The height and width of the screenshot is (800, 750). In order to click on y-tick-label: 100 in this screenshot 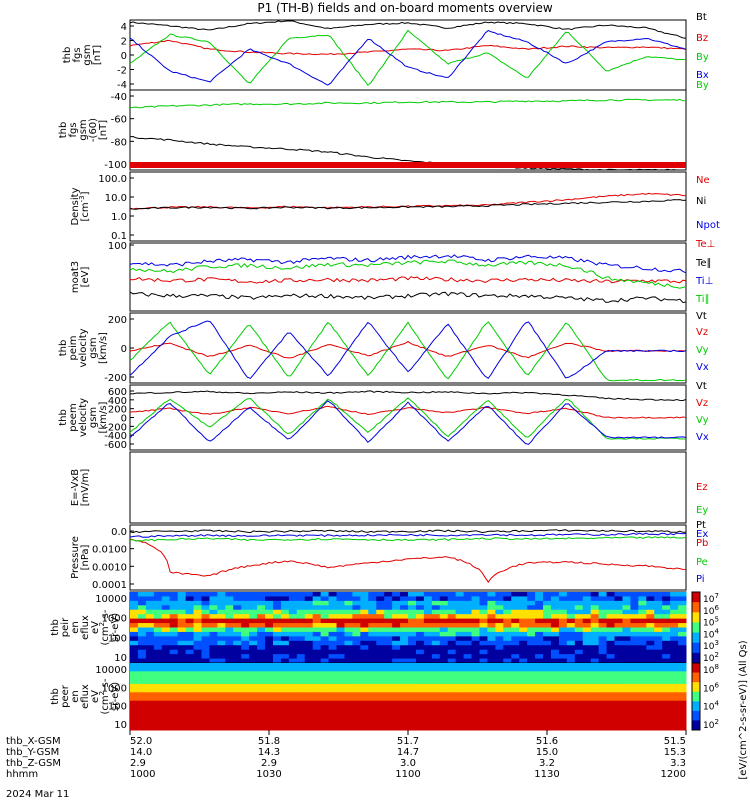, I will do `click(117, 246)`.